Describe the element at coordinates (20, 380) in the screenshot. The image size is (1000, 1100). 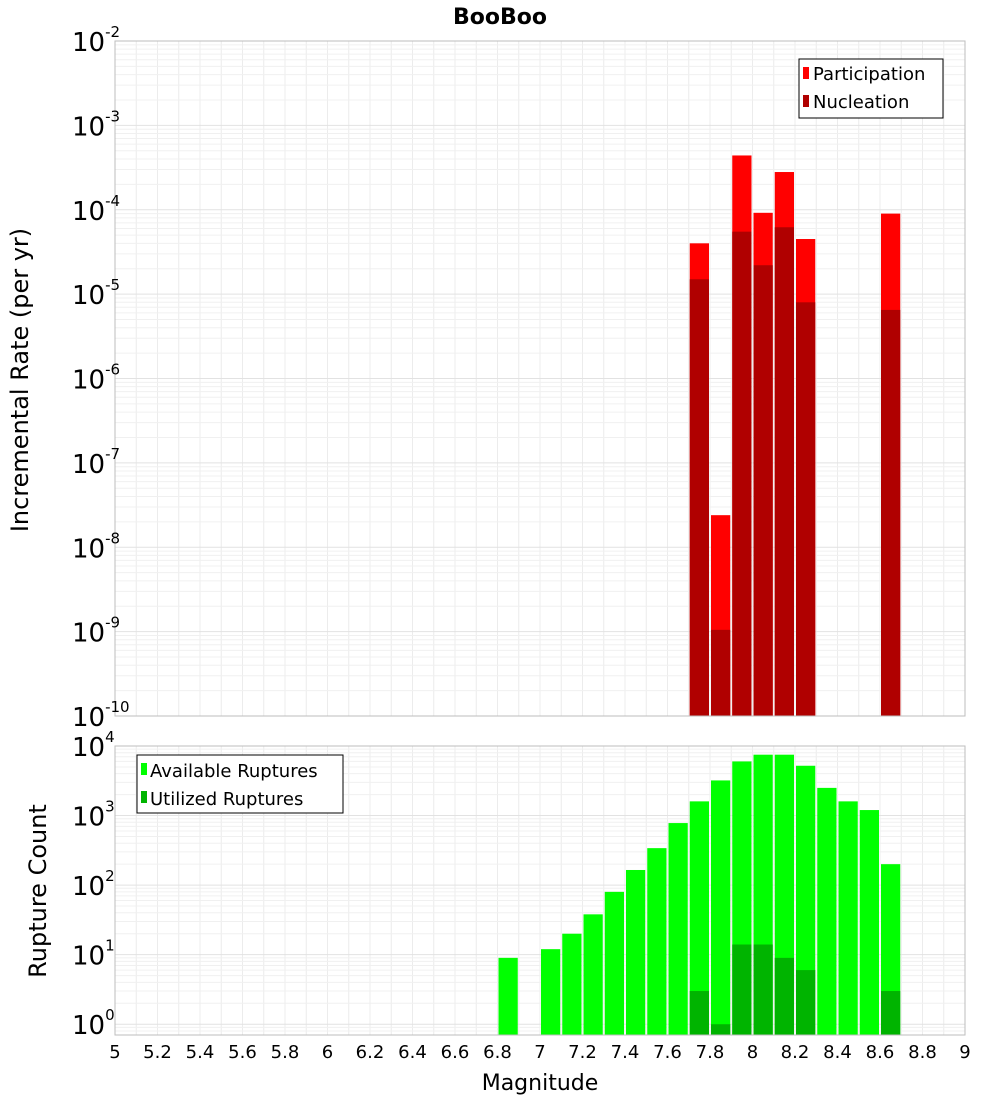
I see `top-y-axis-label: Incremental Rate (per yr)` at that location.